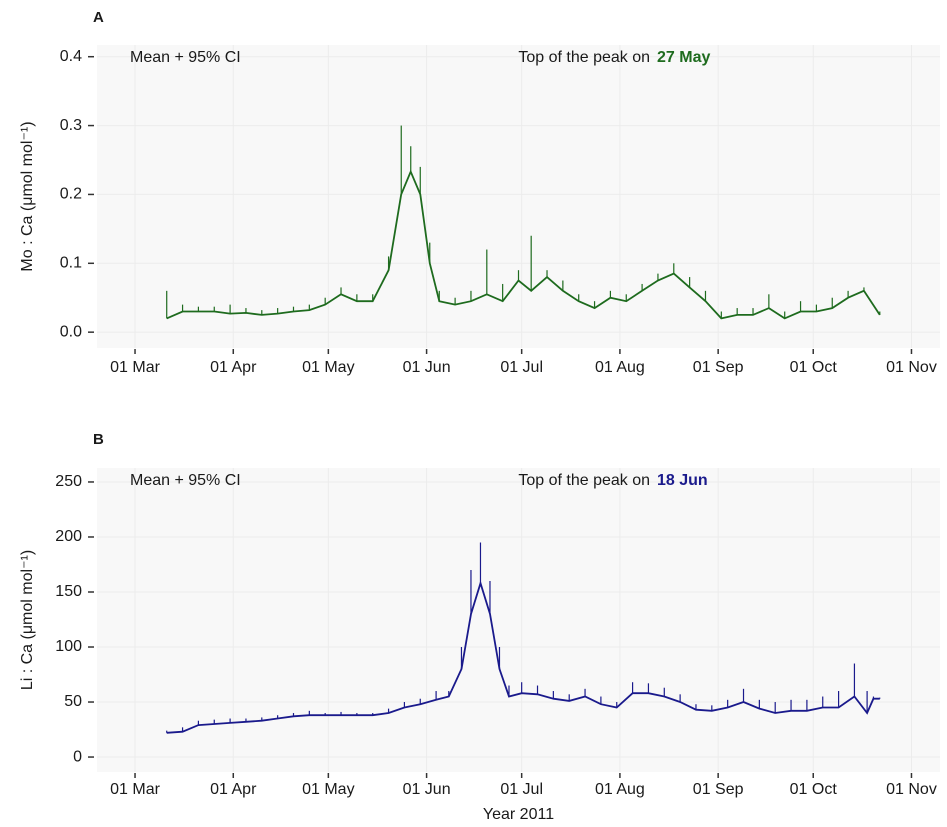  Describe the element at coordinates (682, 480) in the screenshot. I see `peak-date: 18 Jun` at that location.